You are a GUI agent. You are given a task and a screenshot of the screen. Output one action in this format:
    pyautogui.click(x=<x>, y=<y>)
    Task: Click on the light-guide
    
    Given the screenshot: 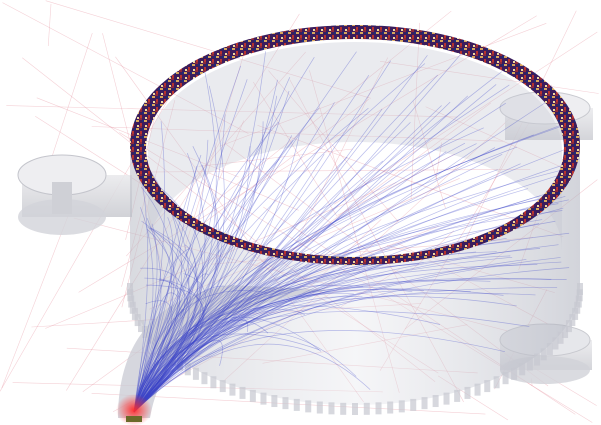 What is the action you would take?
    pyautogui.click(x=224, y=351)
    